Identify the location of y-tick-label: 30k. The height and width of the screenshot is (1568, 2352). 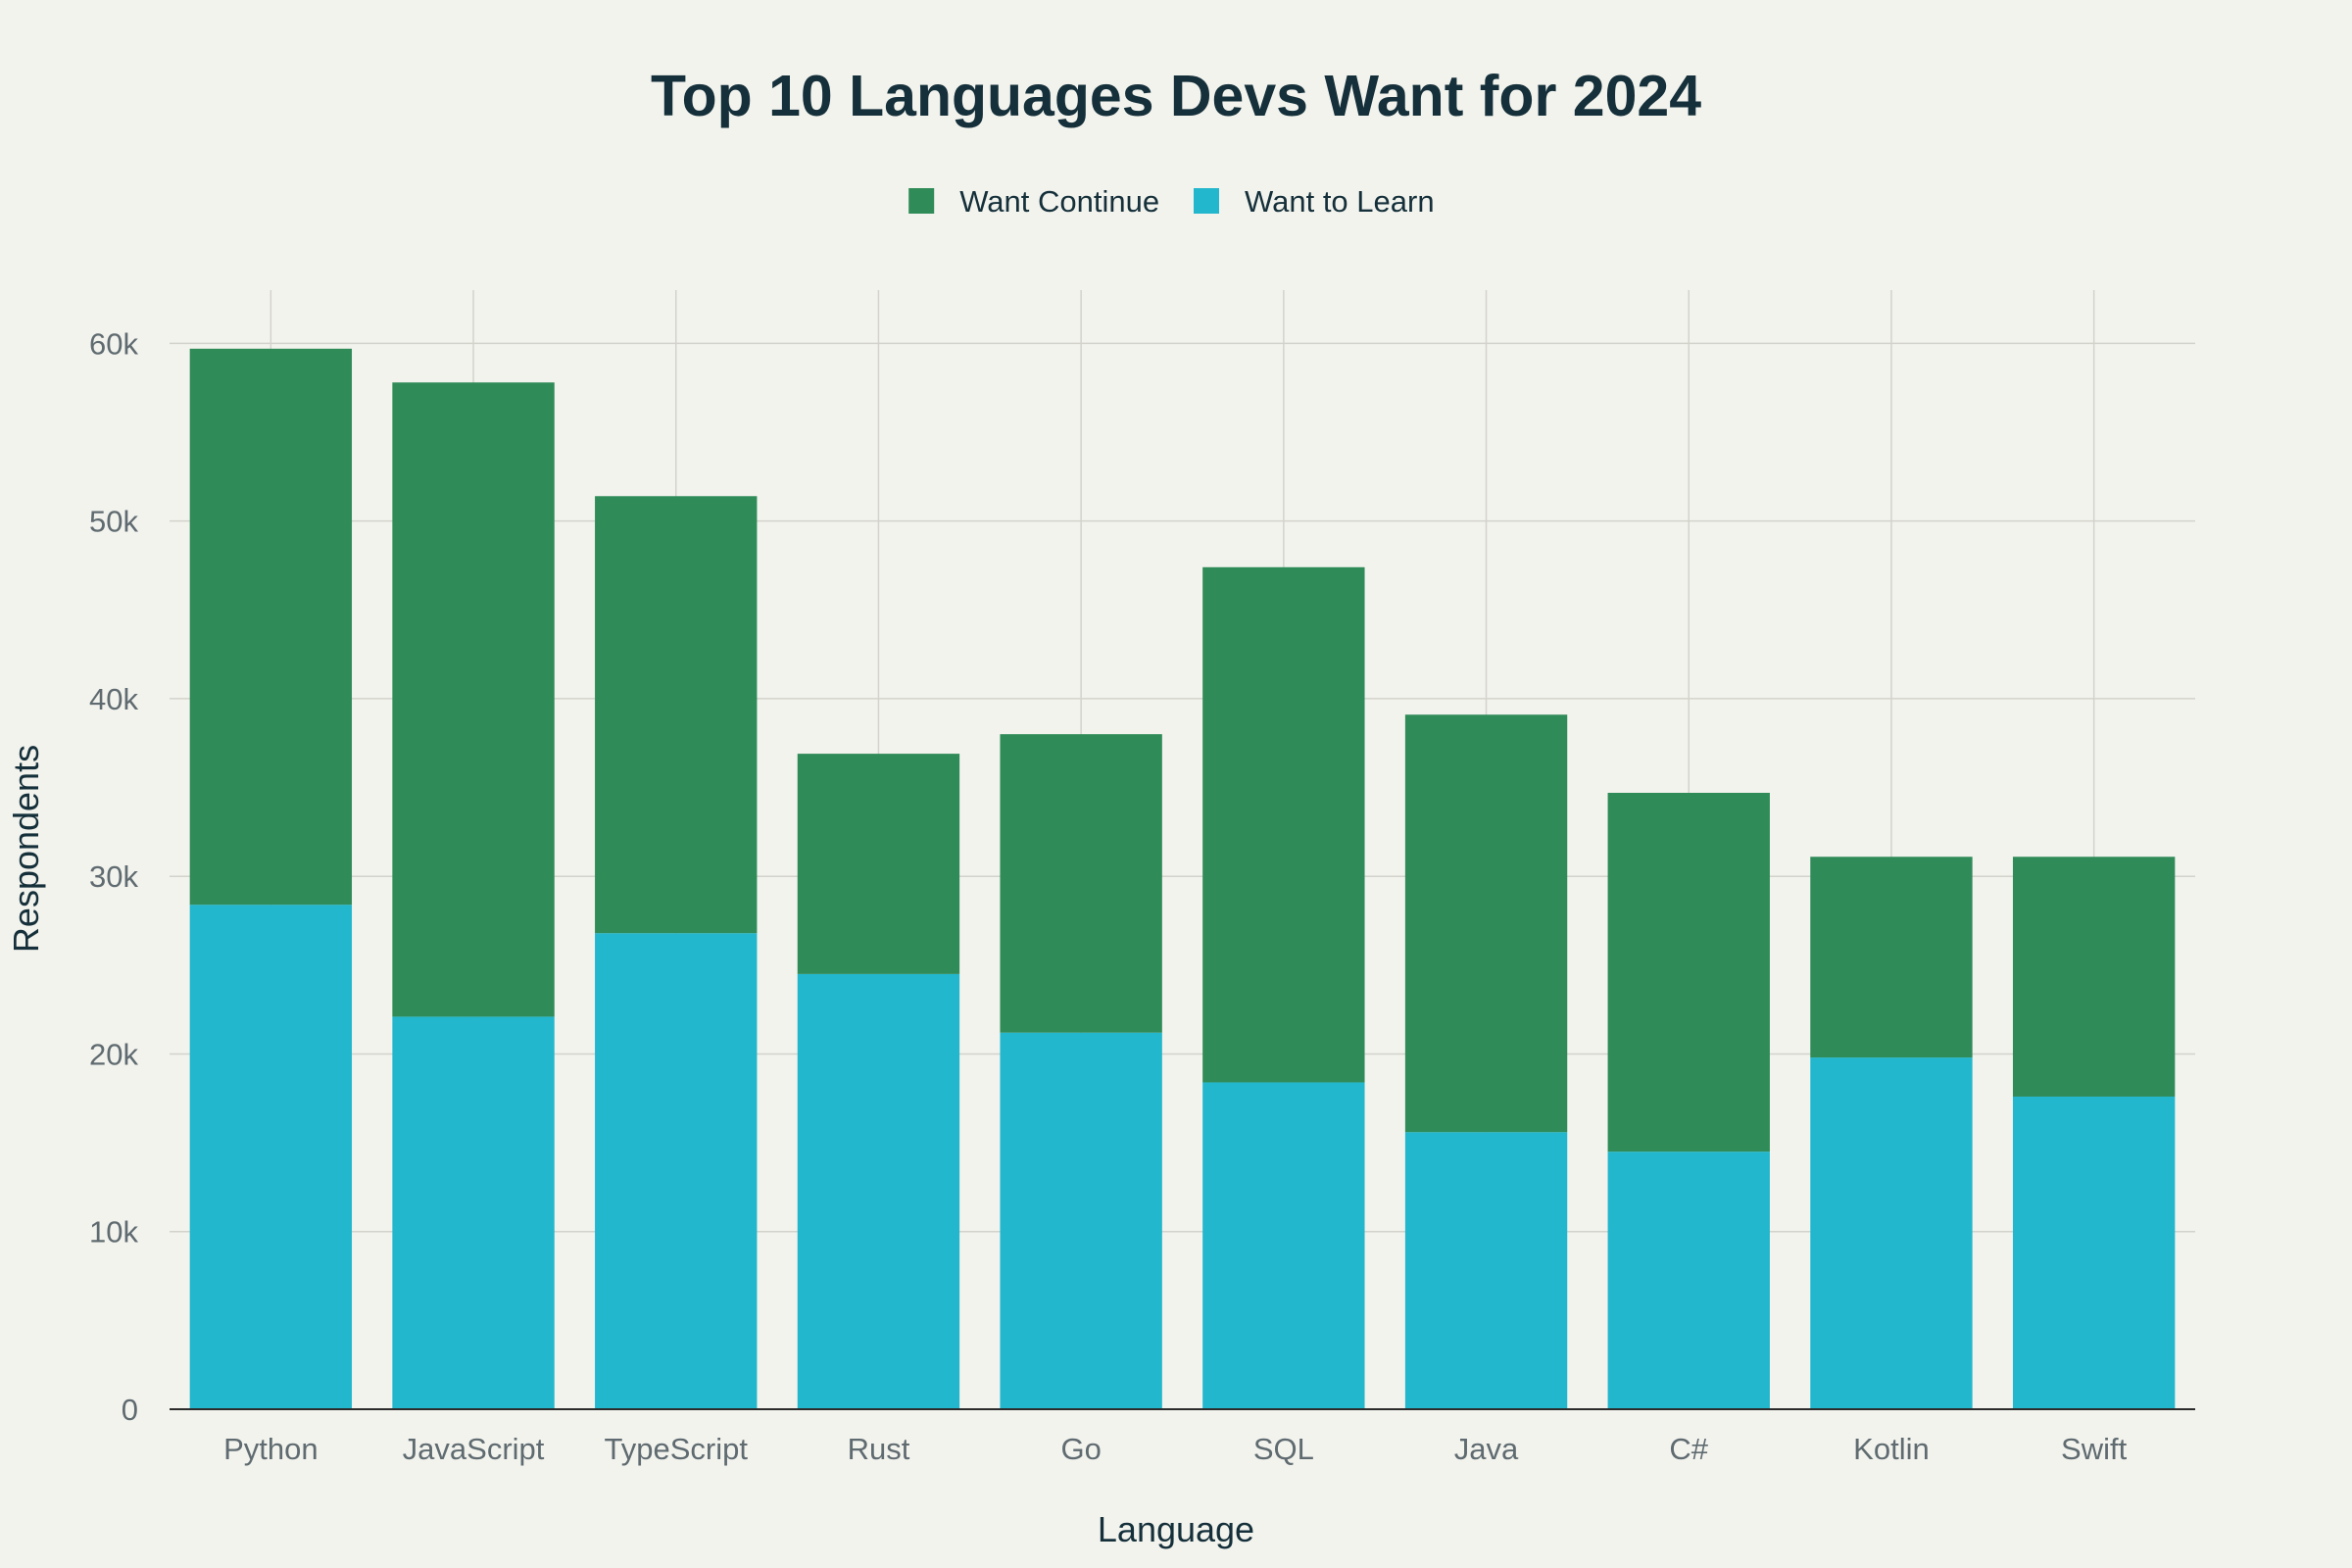
(113, 876).